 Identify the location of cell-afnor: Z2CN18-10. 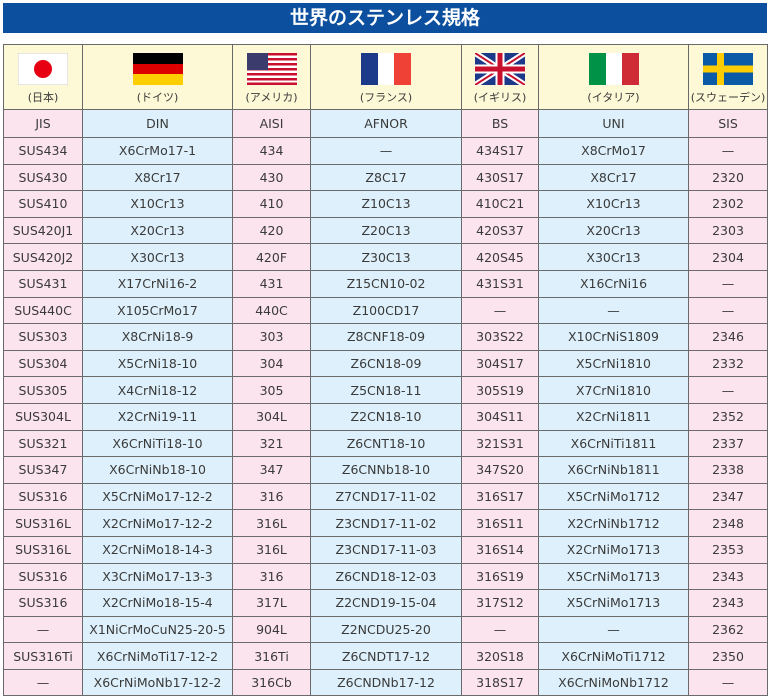
(386, 416).